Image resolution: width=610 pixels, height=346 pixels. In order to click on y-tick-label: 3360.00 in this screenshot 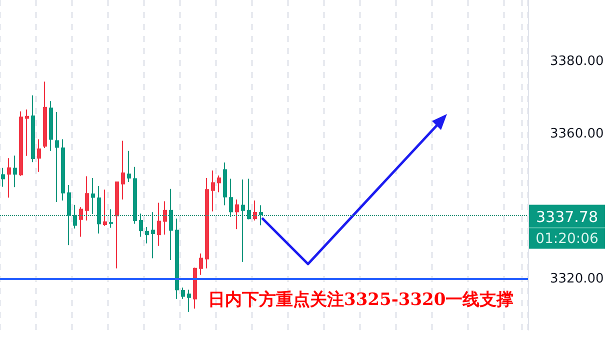, I will do `click(577, 134)`.